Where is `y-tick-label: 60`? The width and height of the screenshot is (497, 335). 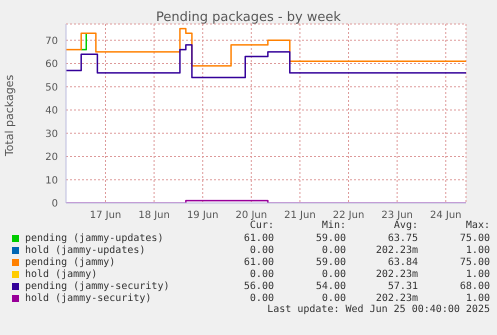 y-tick-label: 60 is located at coordinates (51, 64).